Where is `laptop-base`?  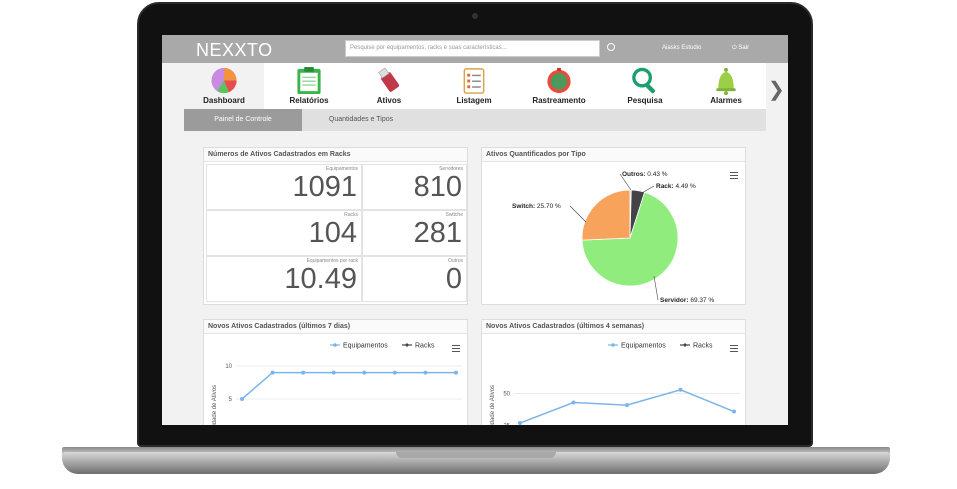
laptop-base is located at coordinates (476, 463).